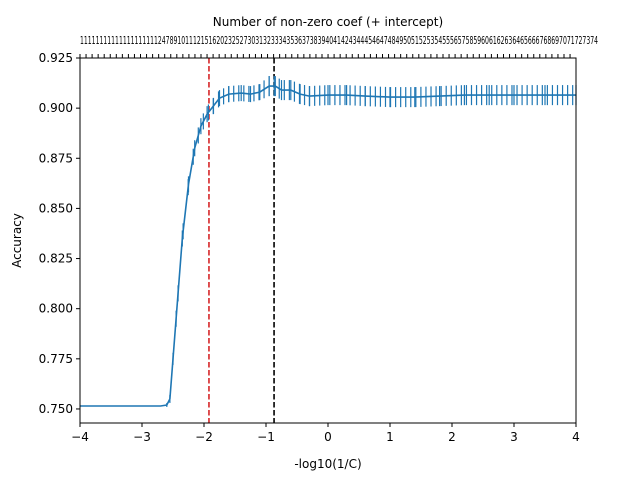 The width and height of the screenshot is (640, 480). Describe the element at coordinates (452, 437) in the screenshot. I see `x-tick-label: 2` at that location.